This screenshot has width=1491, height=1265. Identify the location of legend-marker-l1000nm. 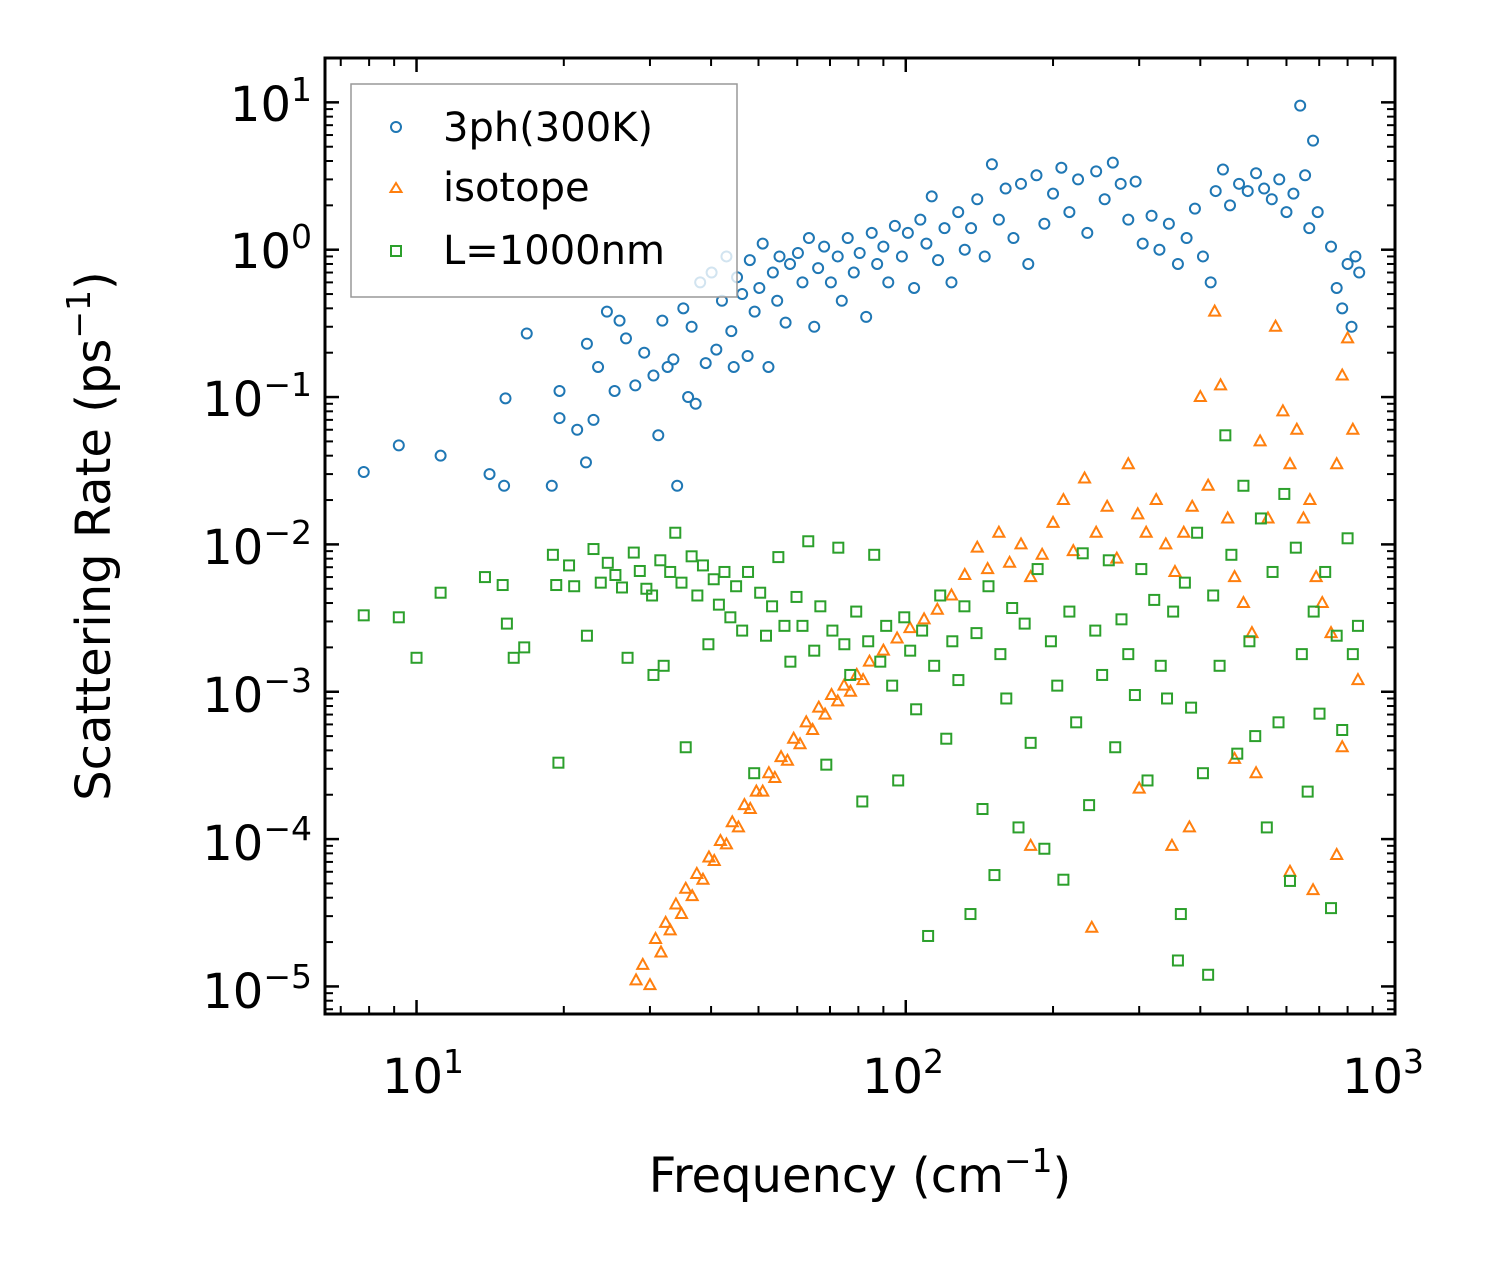
(396, 251).